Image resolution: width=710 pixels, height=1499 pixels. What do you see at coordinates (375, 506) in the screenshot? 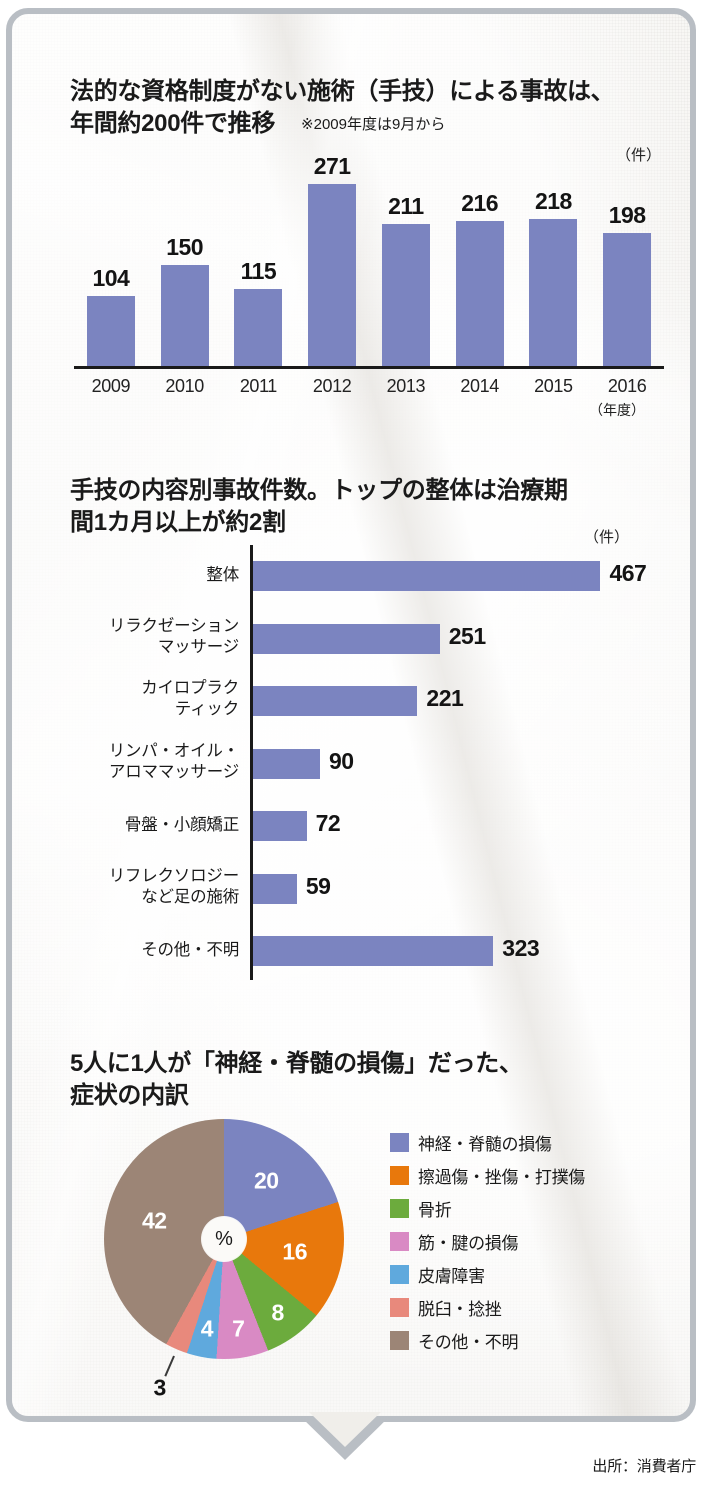
I see `section2-title: 手技の内容別事故件数。トップの整体は治療期 間1カ月以上が約2割` at bounding box center [375, 506].